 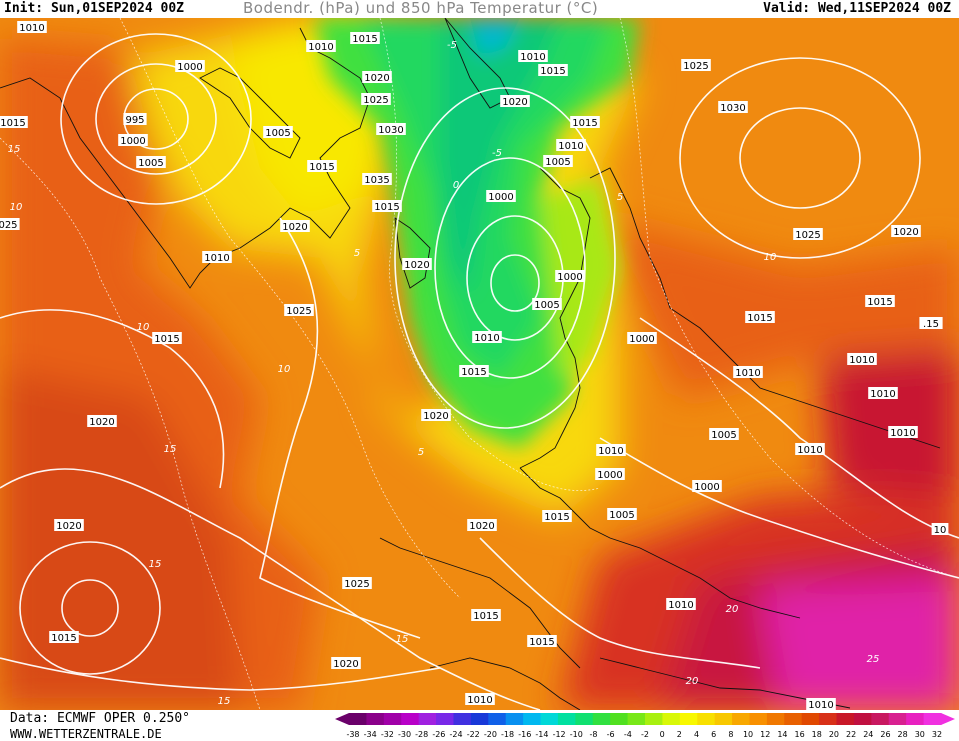 What do you see at coordinates (559, 734) in the screenshot?
I see `legend-tick-label: -12` at bounding box center [559, 734].